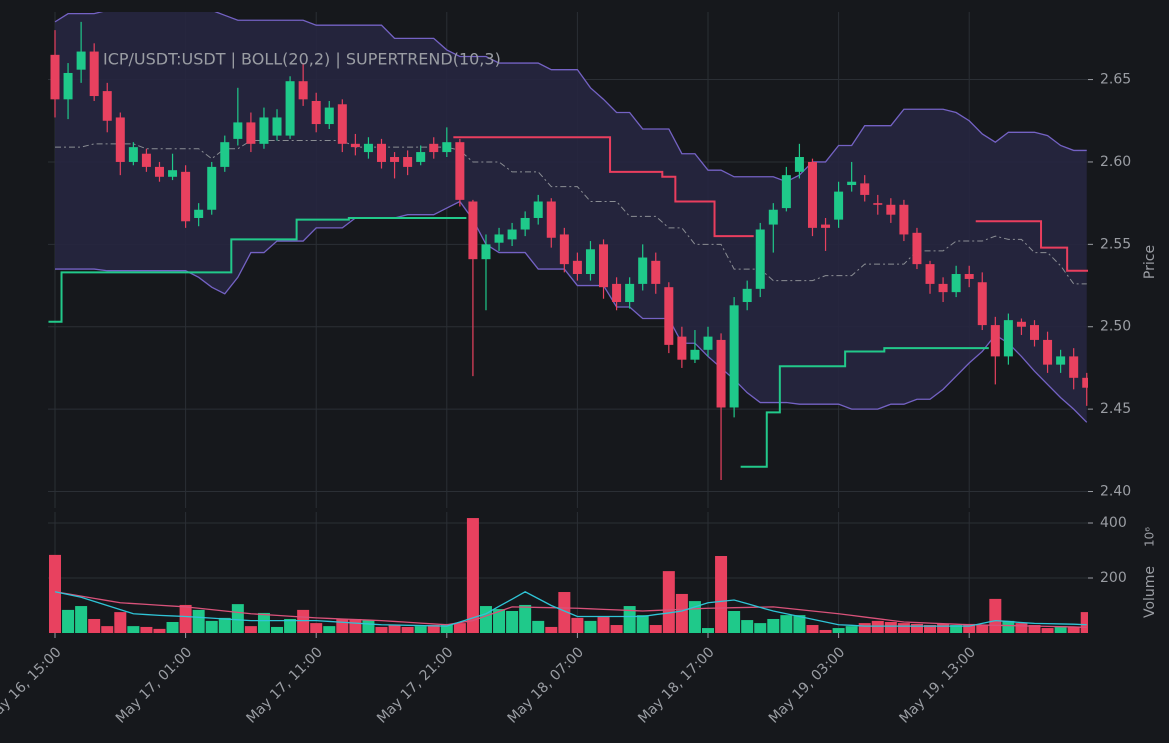 This screenshot has width=1169, height=743. Describe the element at coordinates (1150, 537) in the screenshot. I see `volume-offset-label: 10⁶` at that location.